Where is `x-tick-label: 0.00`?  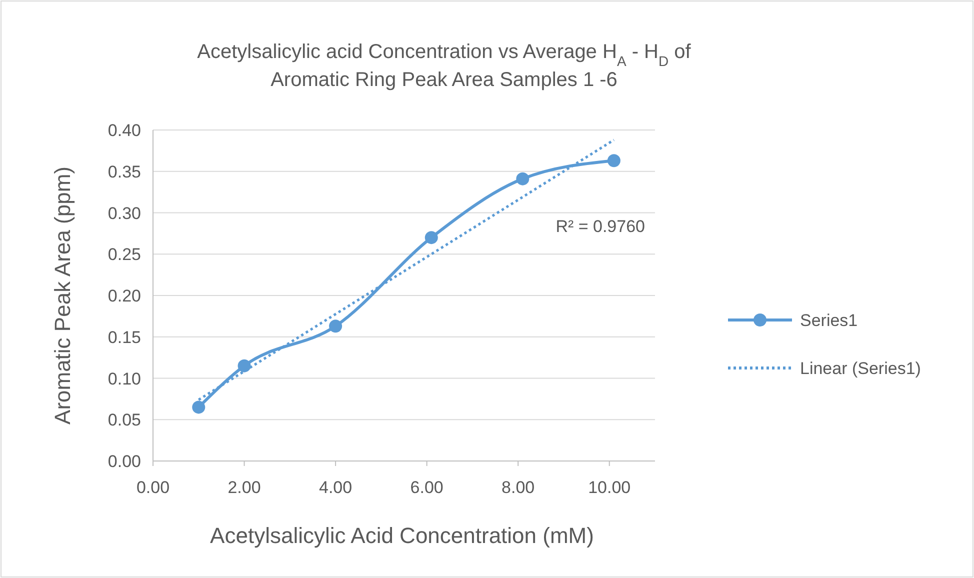
x-tick-label: 0.00 is located at coordinates (153, 487).